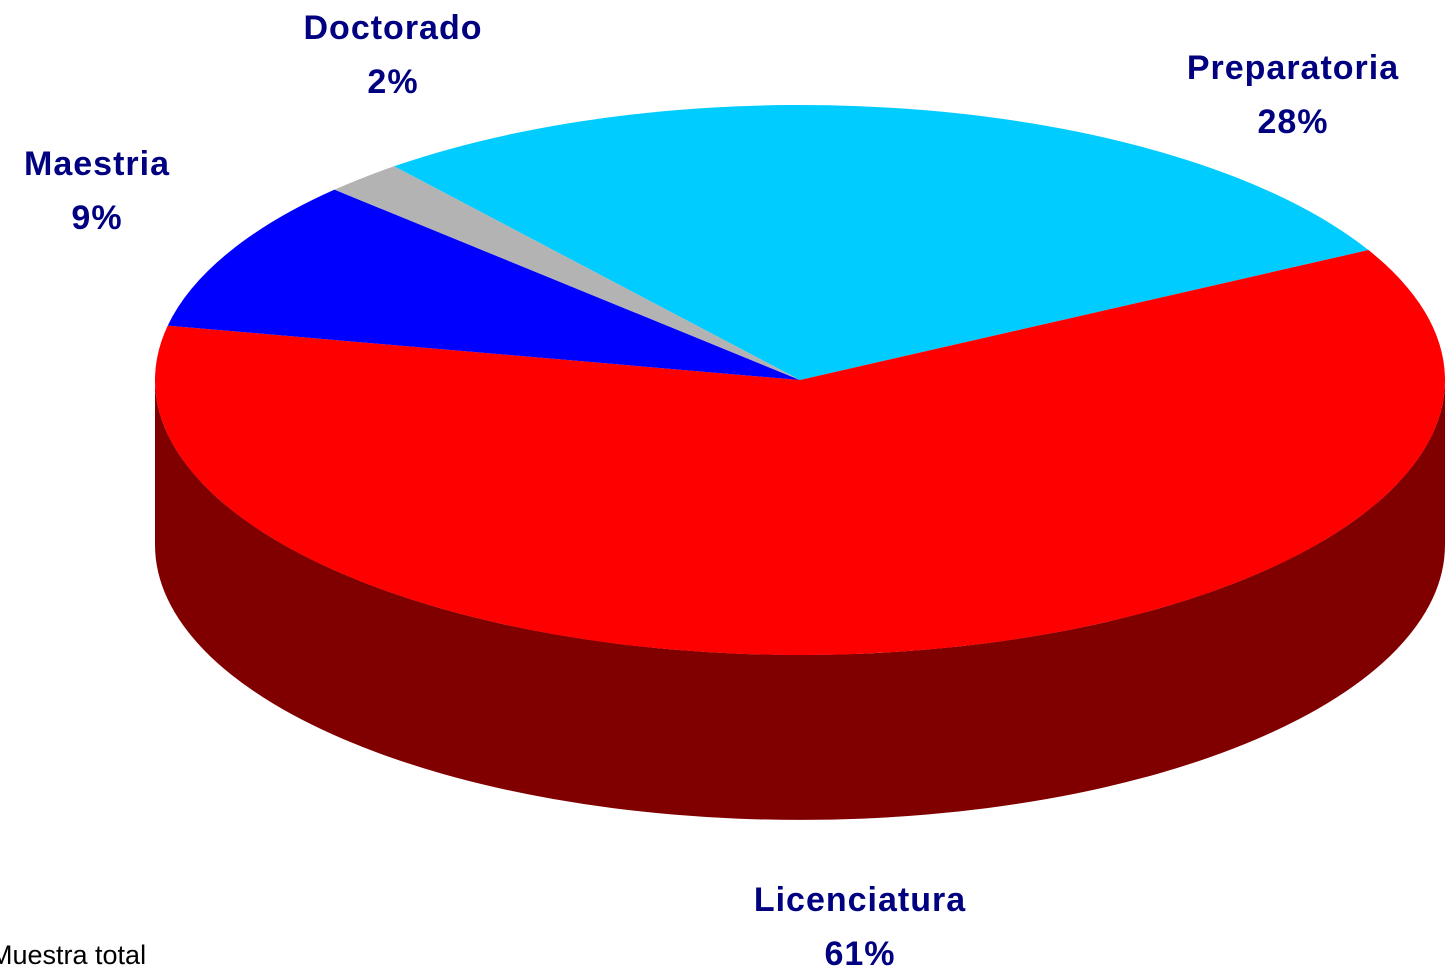  What do you see at coordinates (392, 82) in the screenshot?
I see `slice-value: 2%` at bounding box center [392, 82].